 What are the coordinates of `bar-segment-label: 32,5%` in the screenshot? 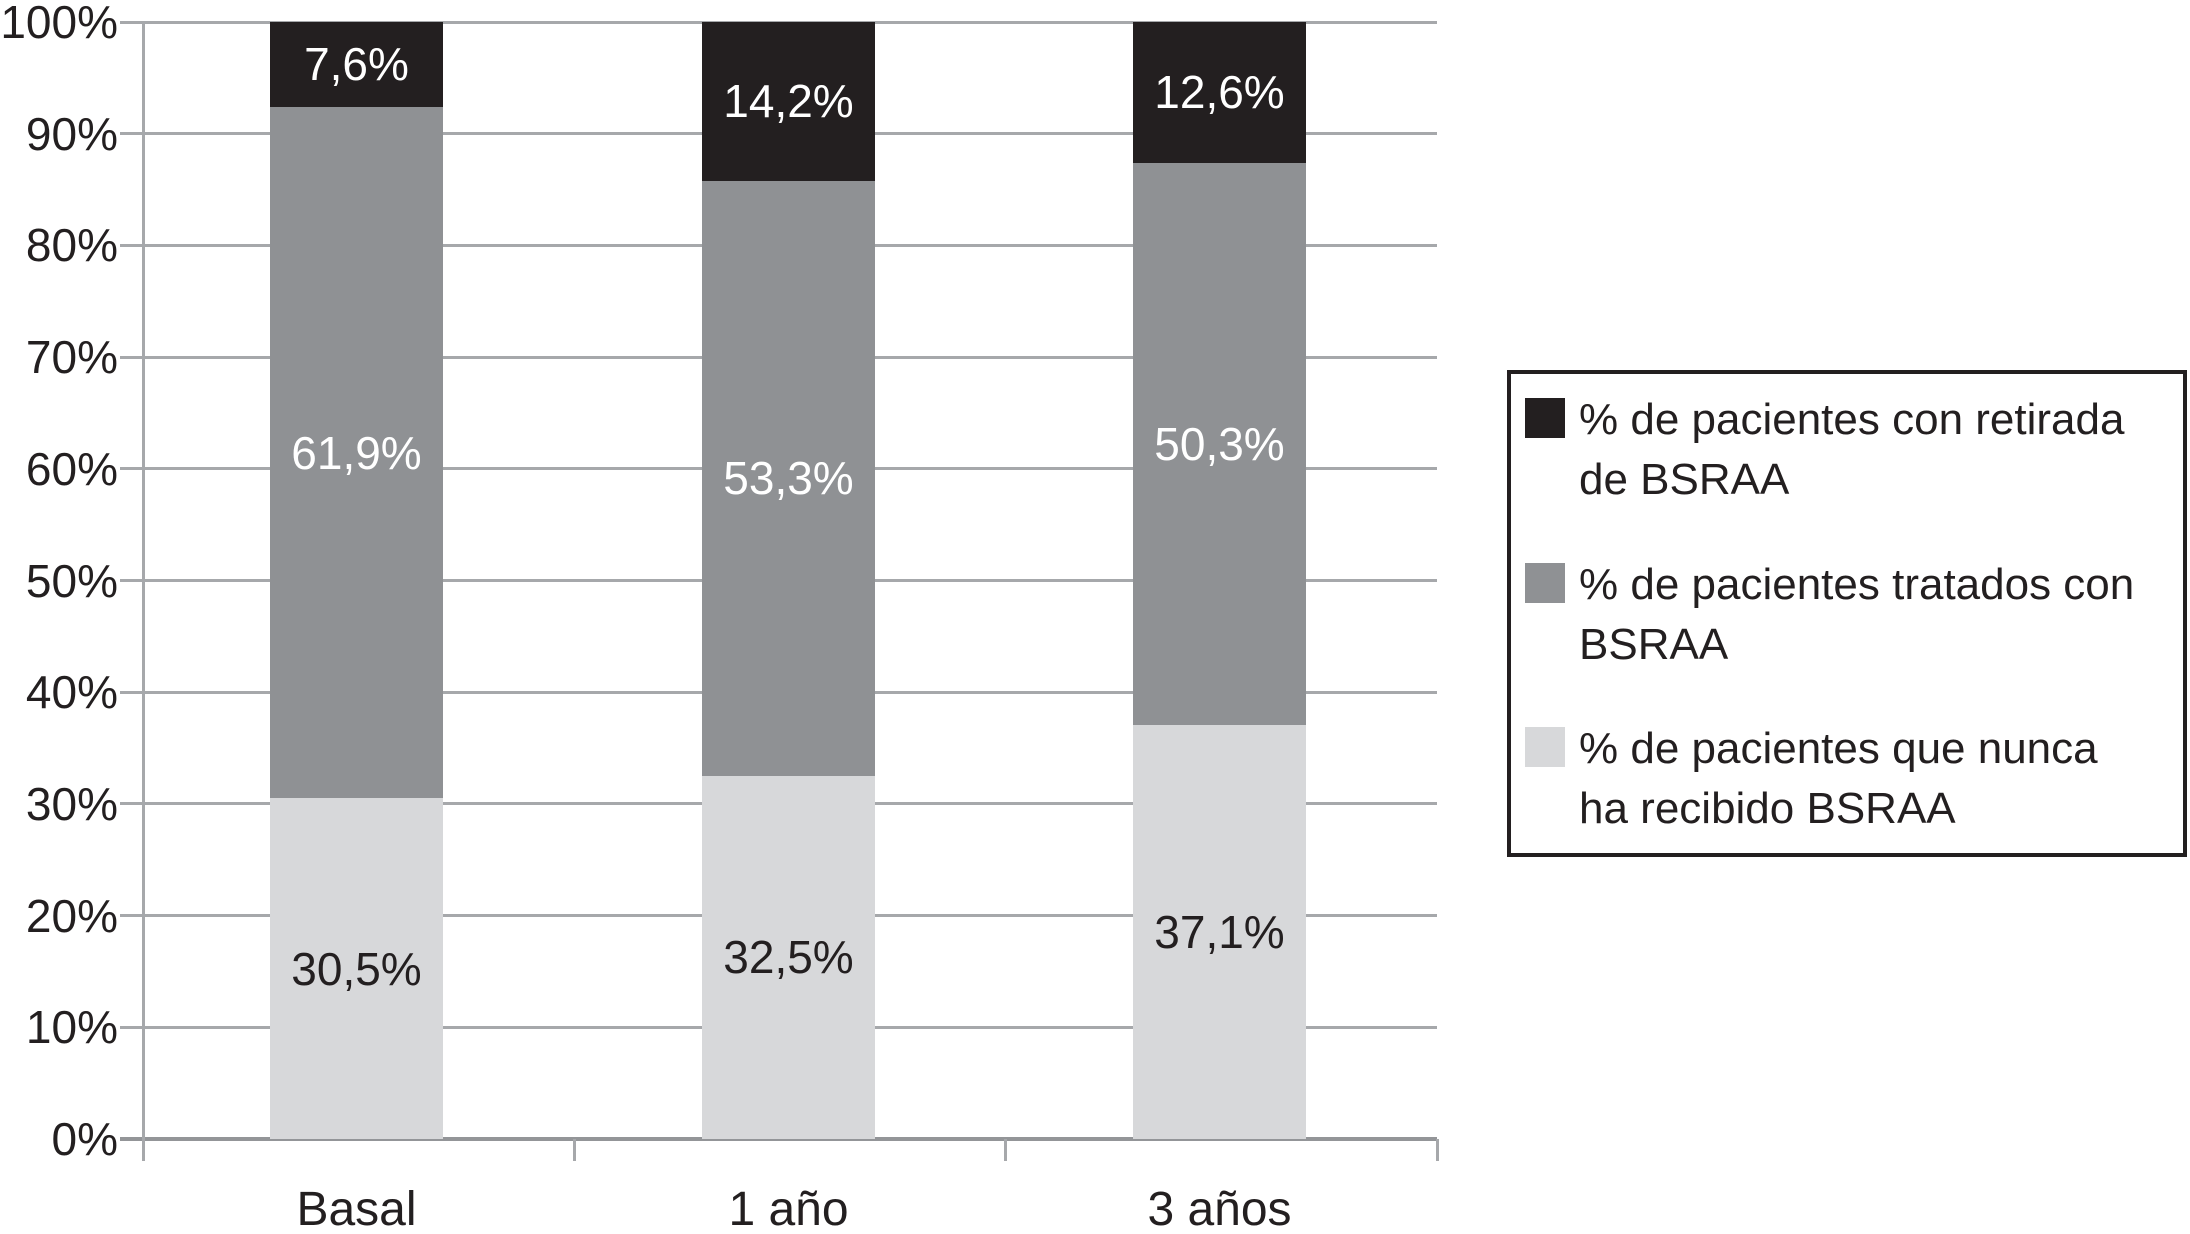 It's located at (788, 957).